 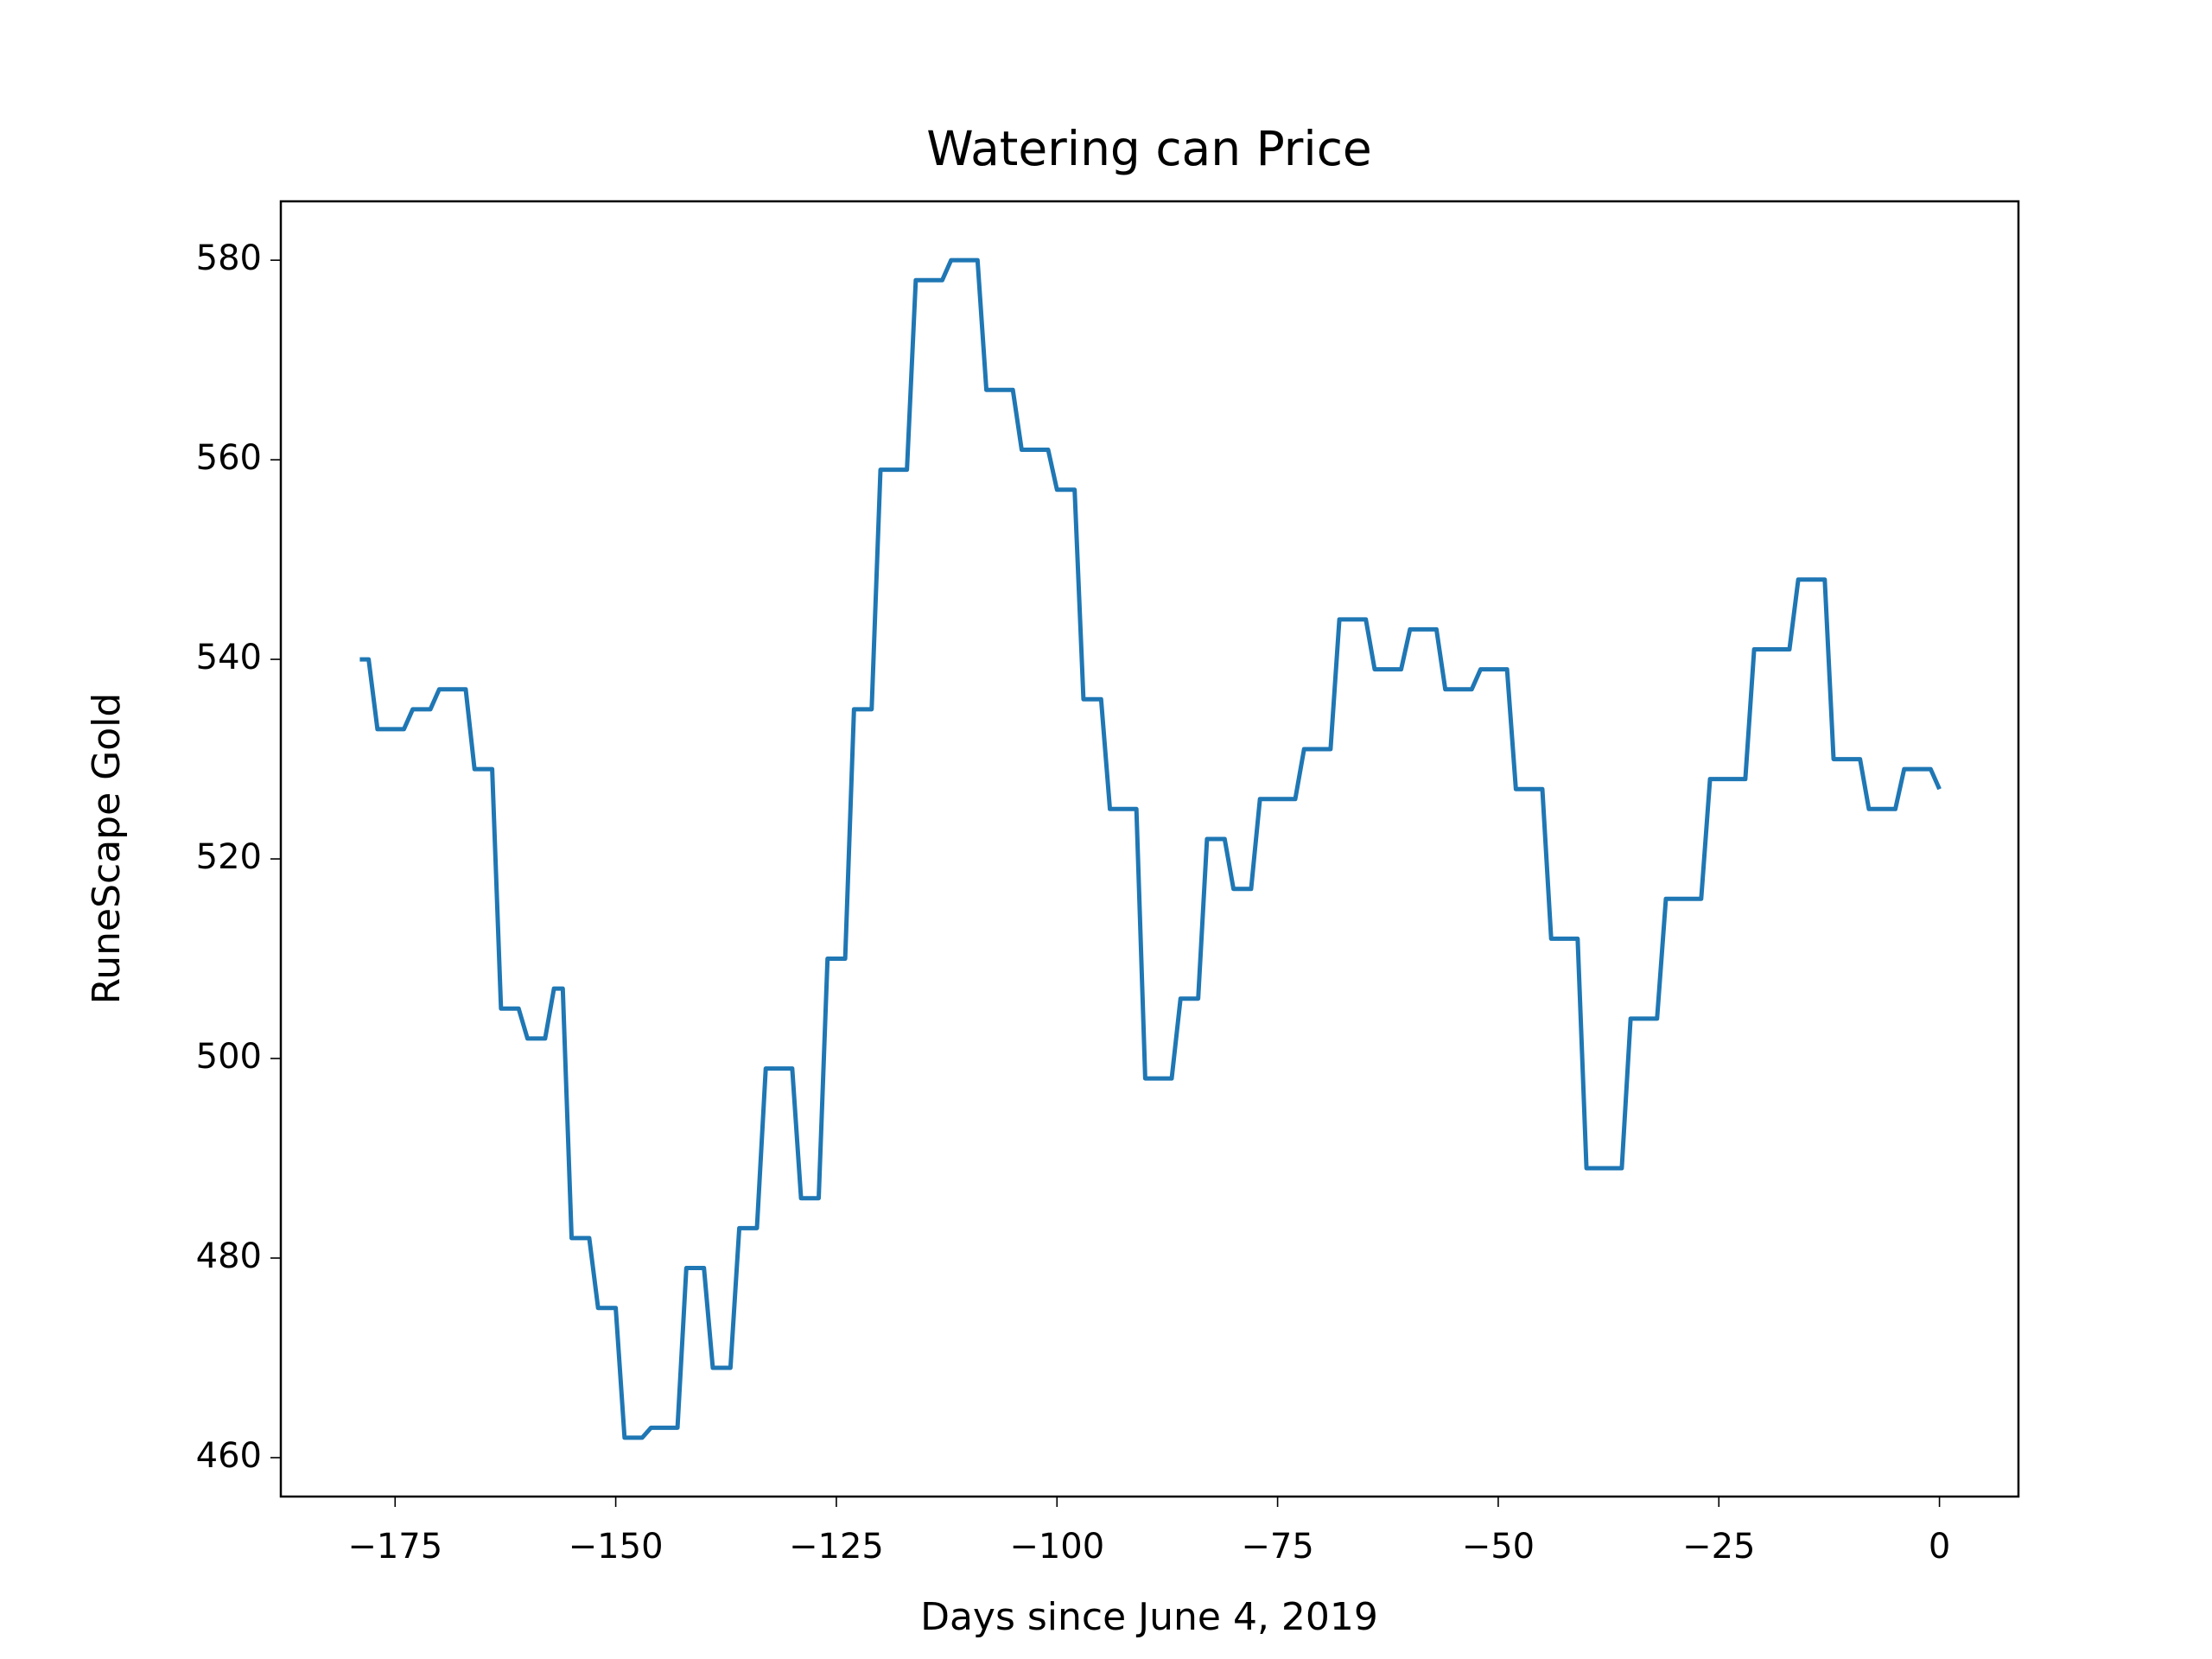 What do you see at coordinates (1056, 1547) in the screenshot?
I see `x-tick-label: −100` at bounding box center [1056, 1547].